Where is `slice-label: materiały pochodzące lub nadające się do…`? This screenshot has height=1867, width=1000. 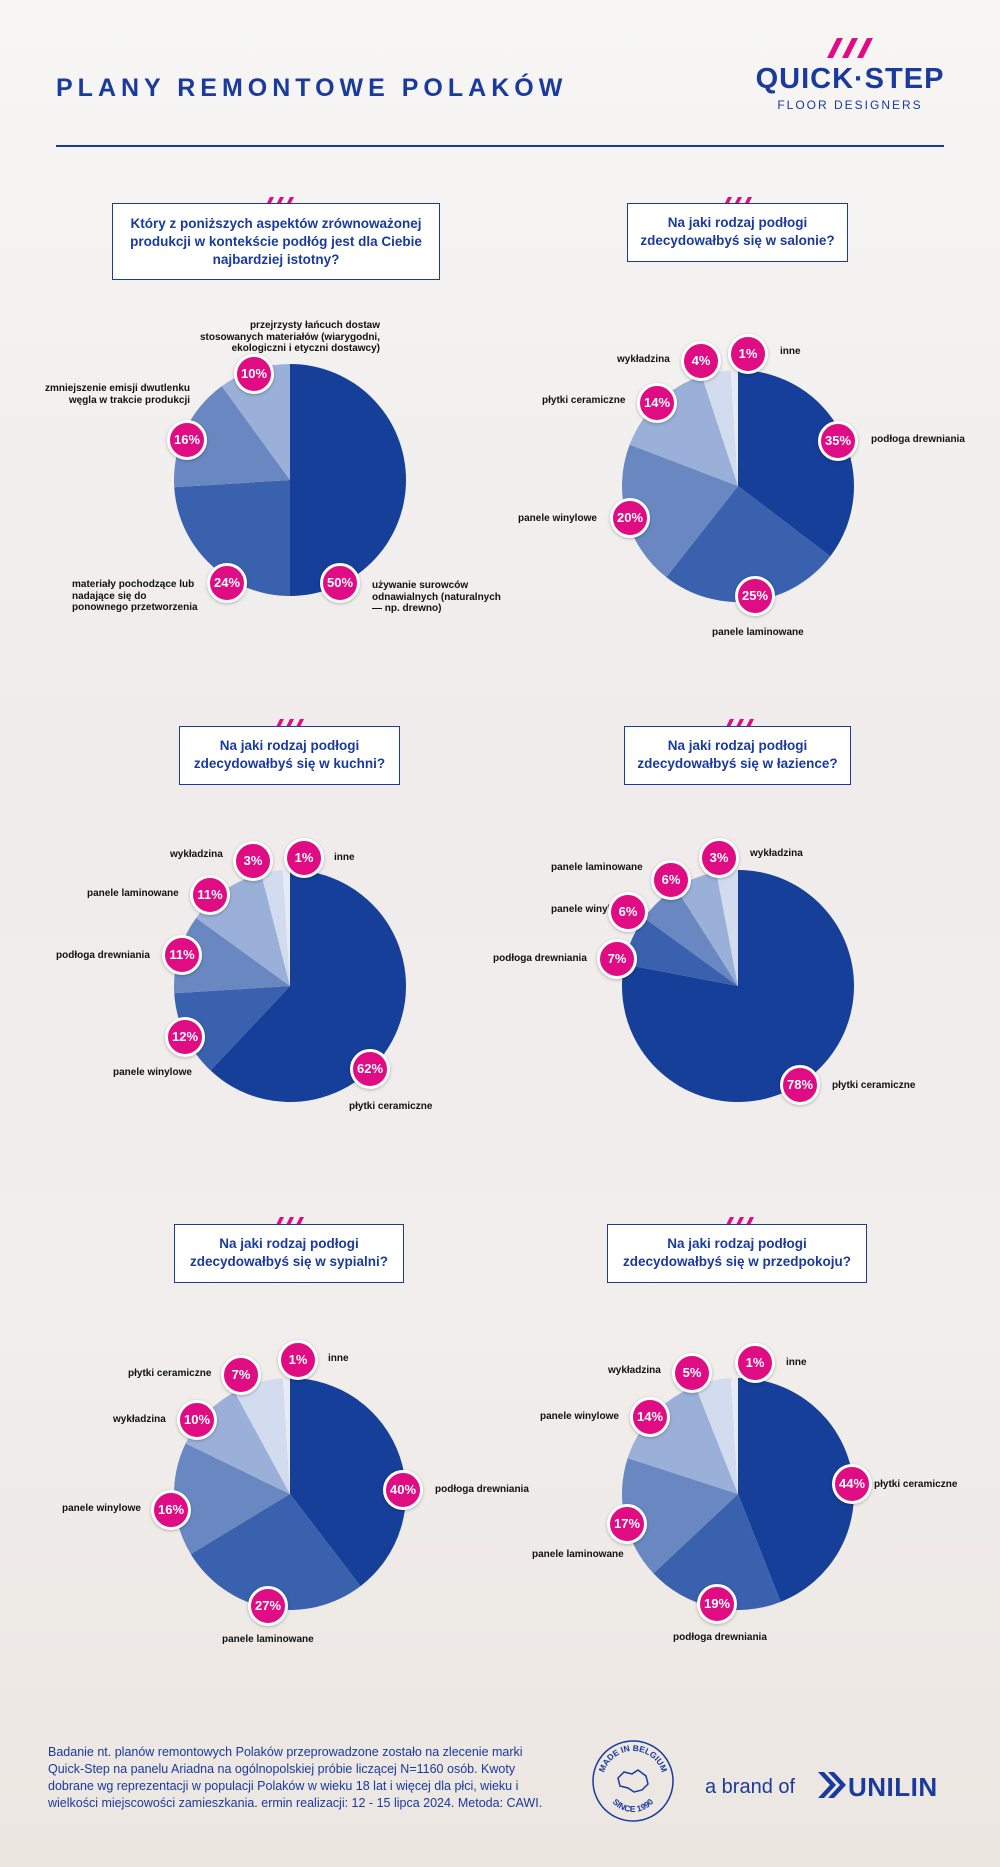 slice-label: materiały pochodzące lub nadające się do… is located at coordinates (135, 596).